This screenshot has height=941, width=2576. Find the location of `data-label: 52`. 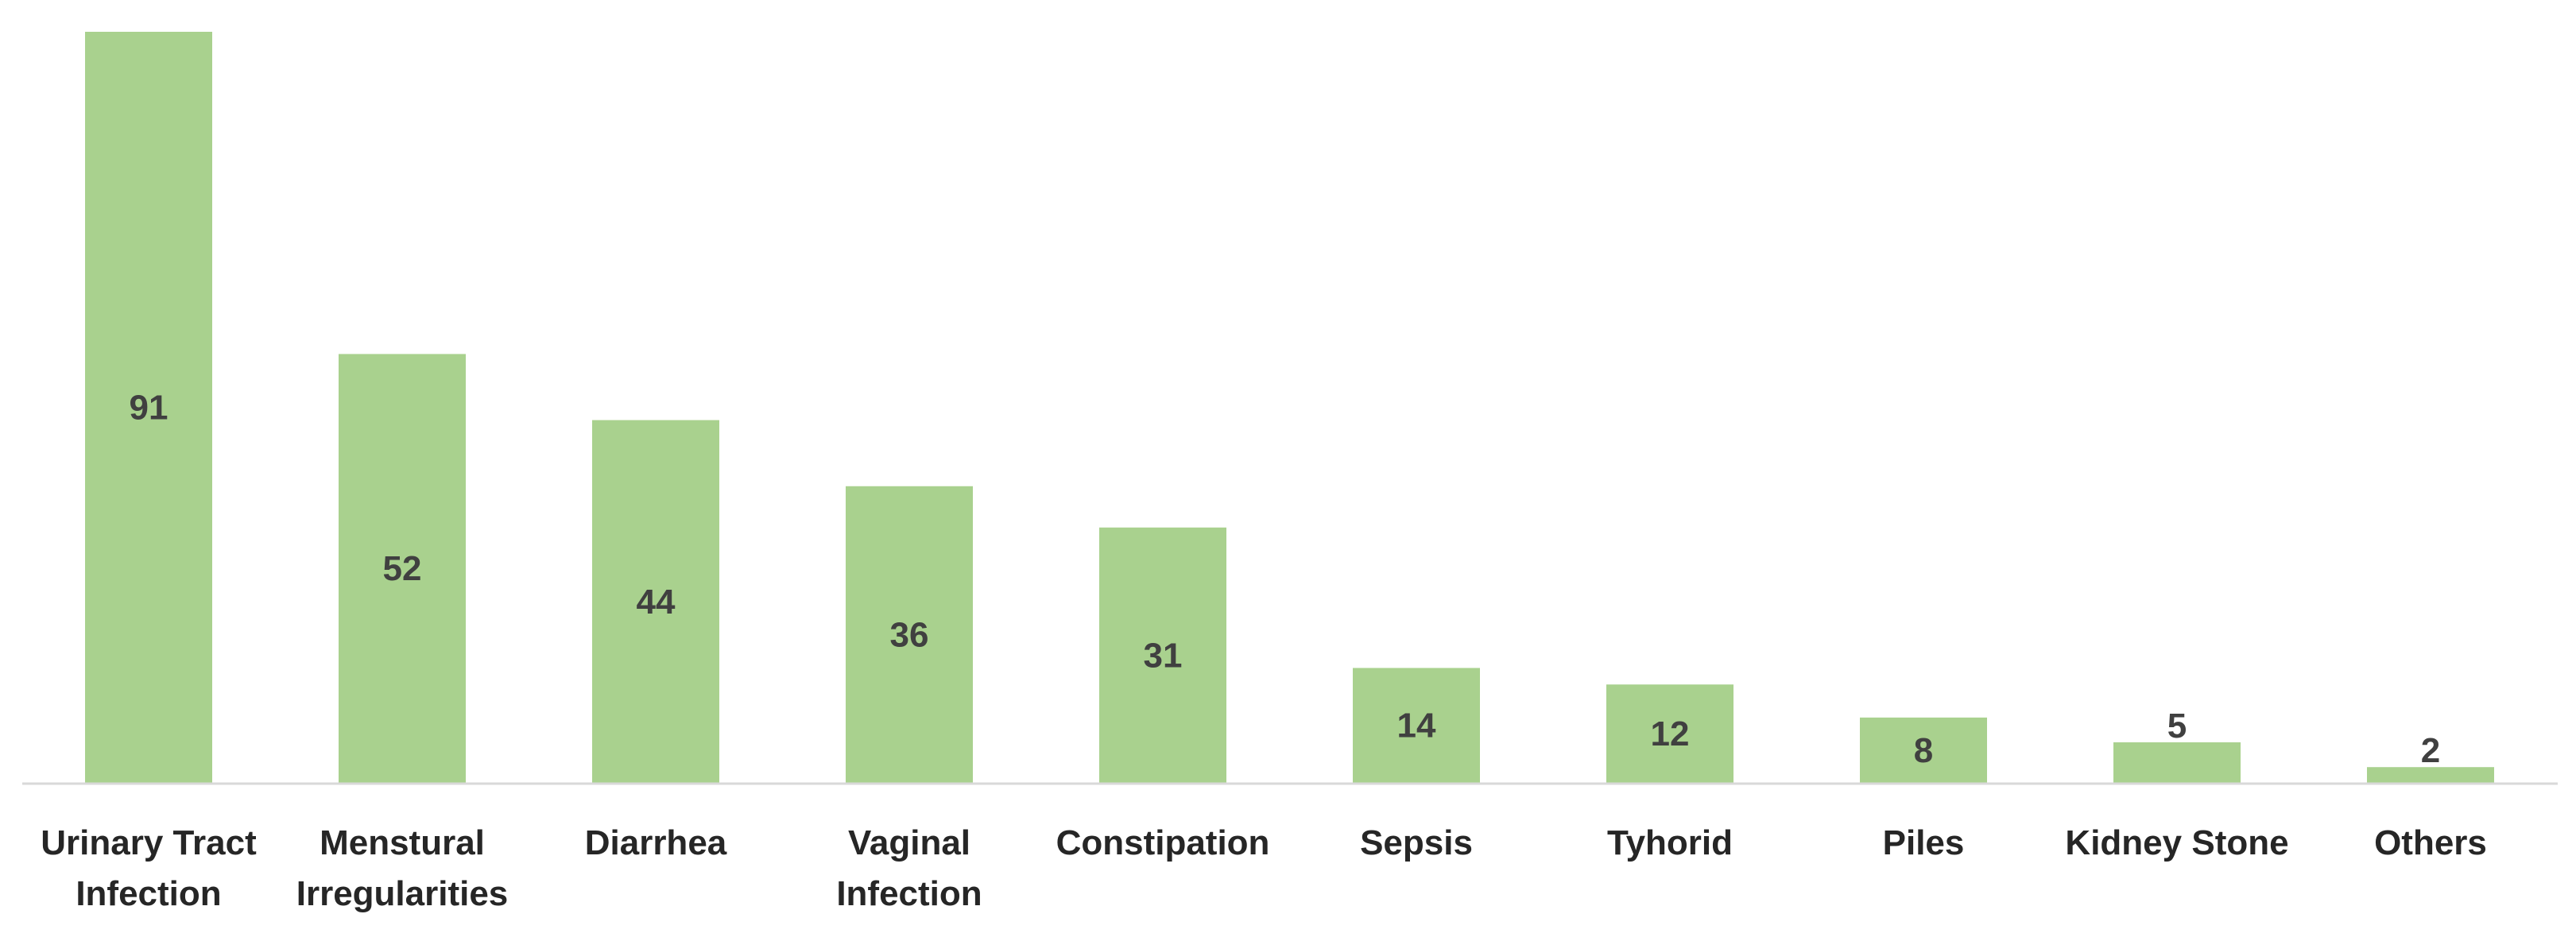

data-label: 52 is located at coordinates (402, 568).